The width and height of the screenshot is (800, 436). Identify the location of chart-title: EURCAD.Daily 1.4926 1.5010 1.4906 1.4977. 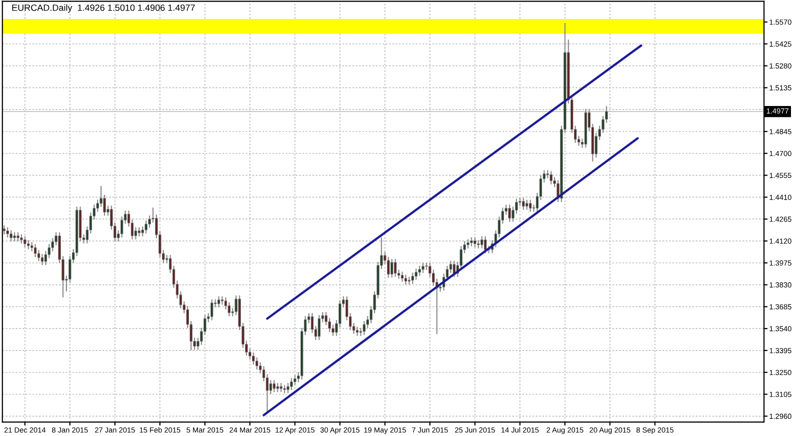
(103, 8).